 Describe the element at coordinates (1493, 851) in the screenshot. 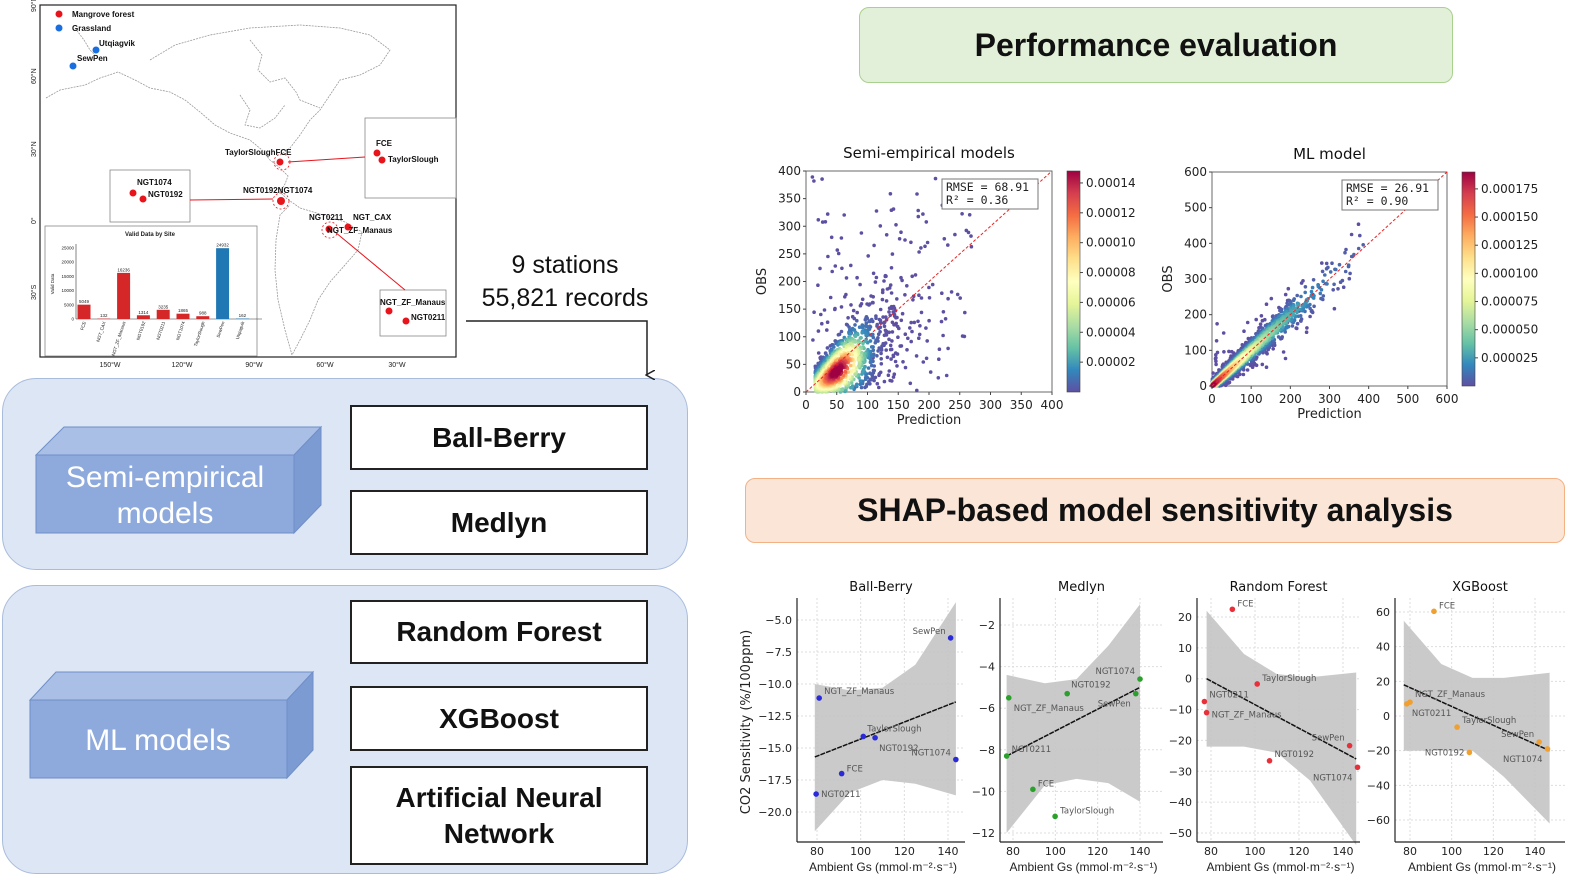

I see `x-tick-label: 120` at that location.